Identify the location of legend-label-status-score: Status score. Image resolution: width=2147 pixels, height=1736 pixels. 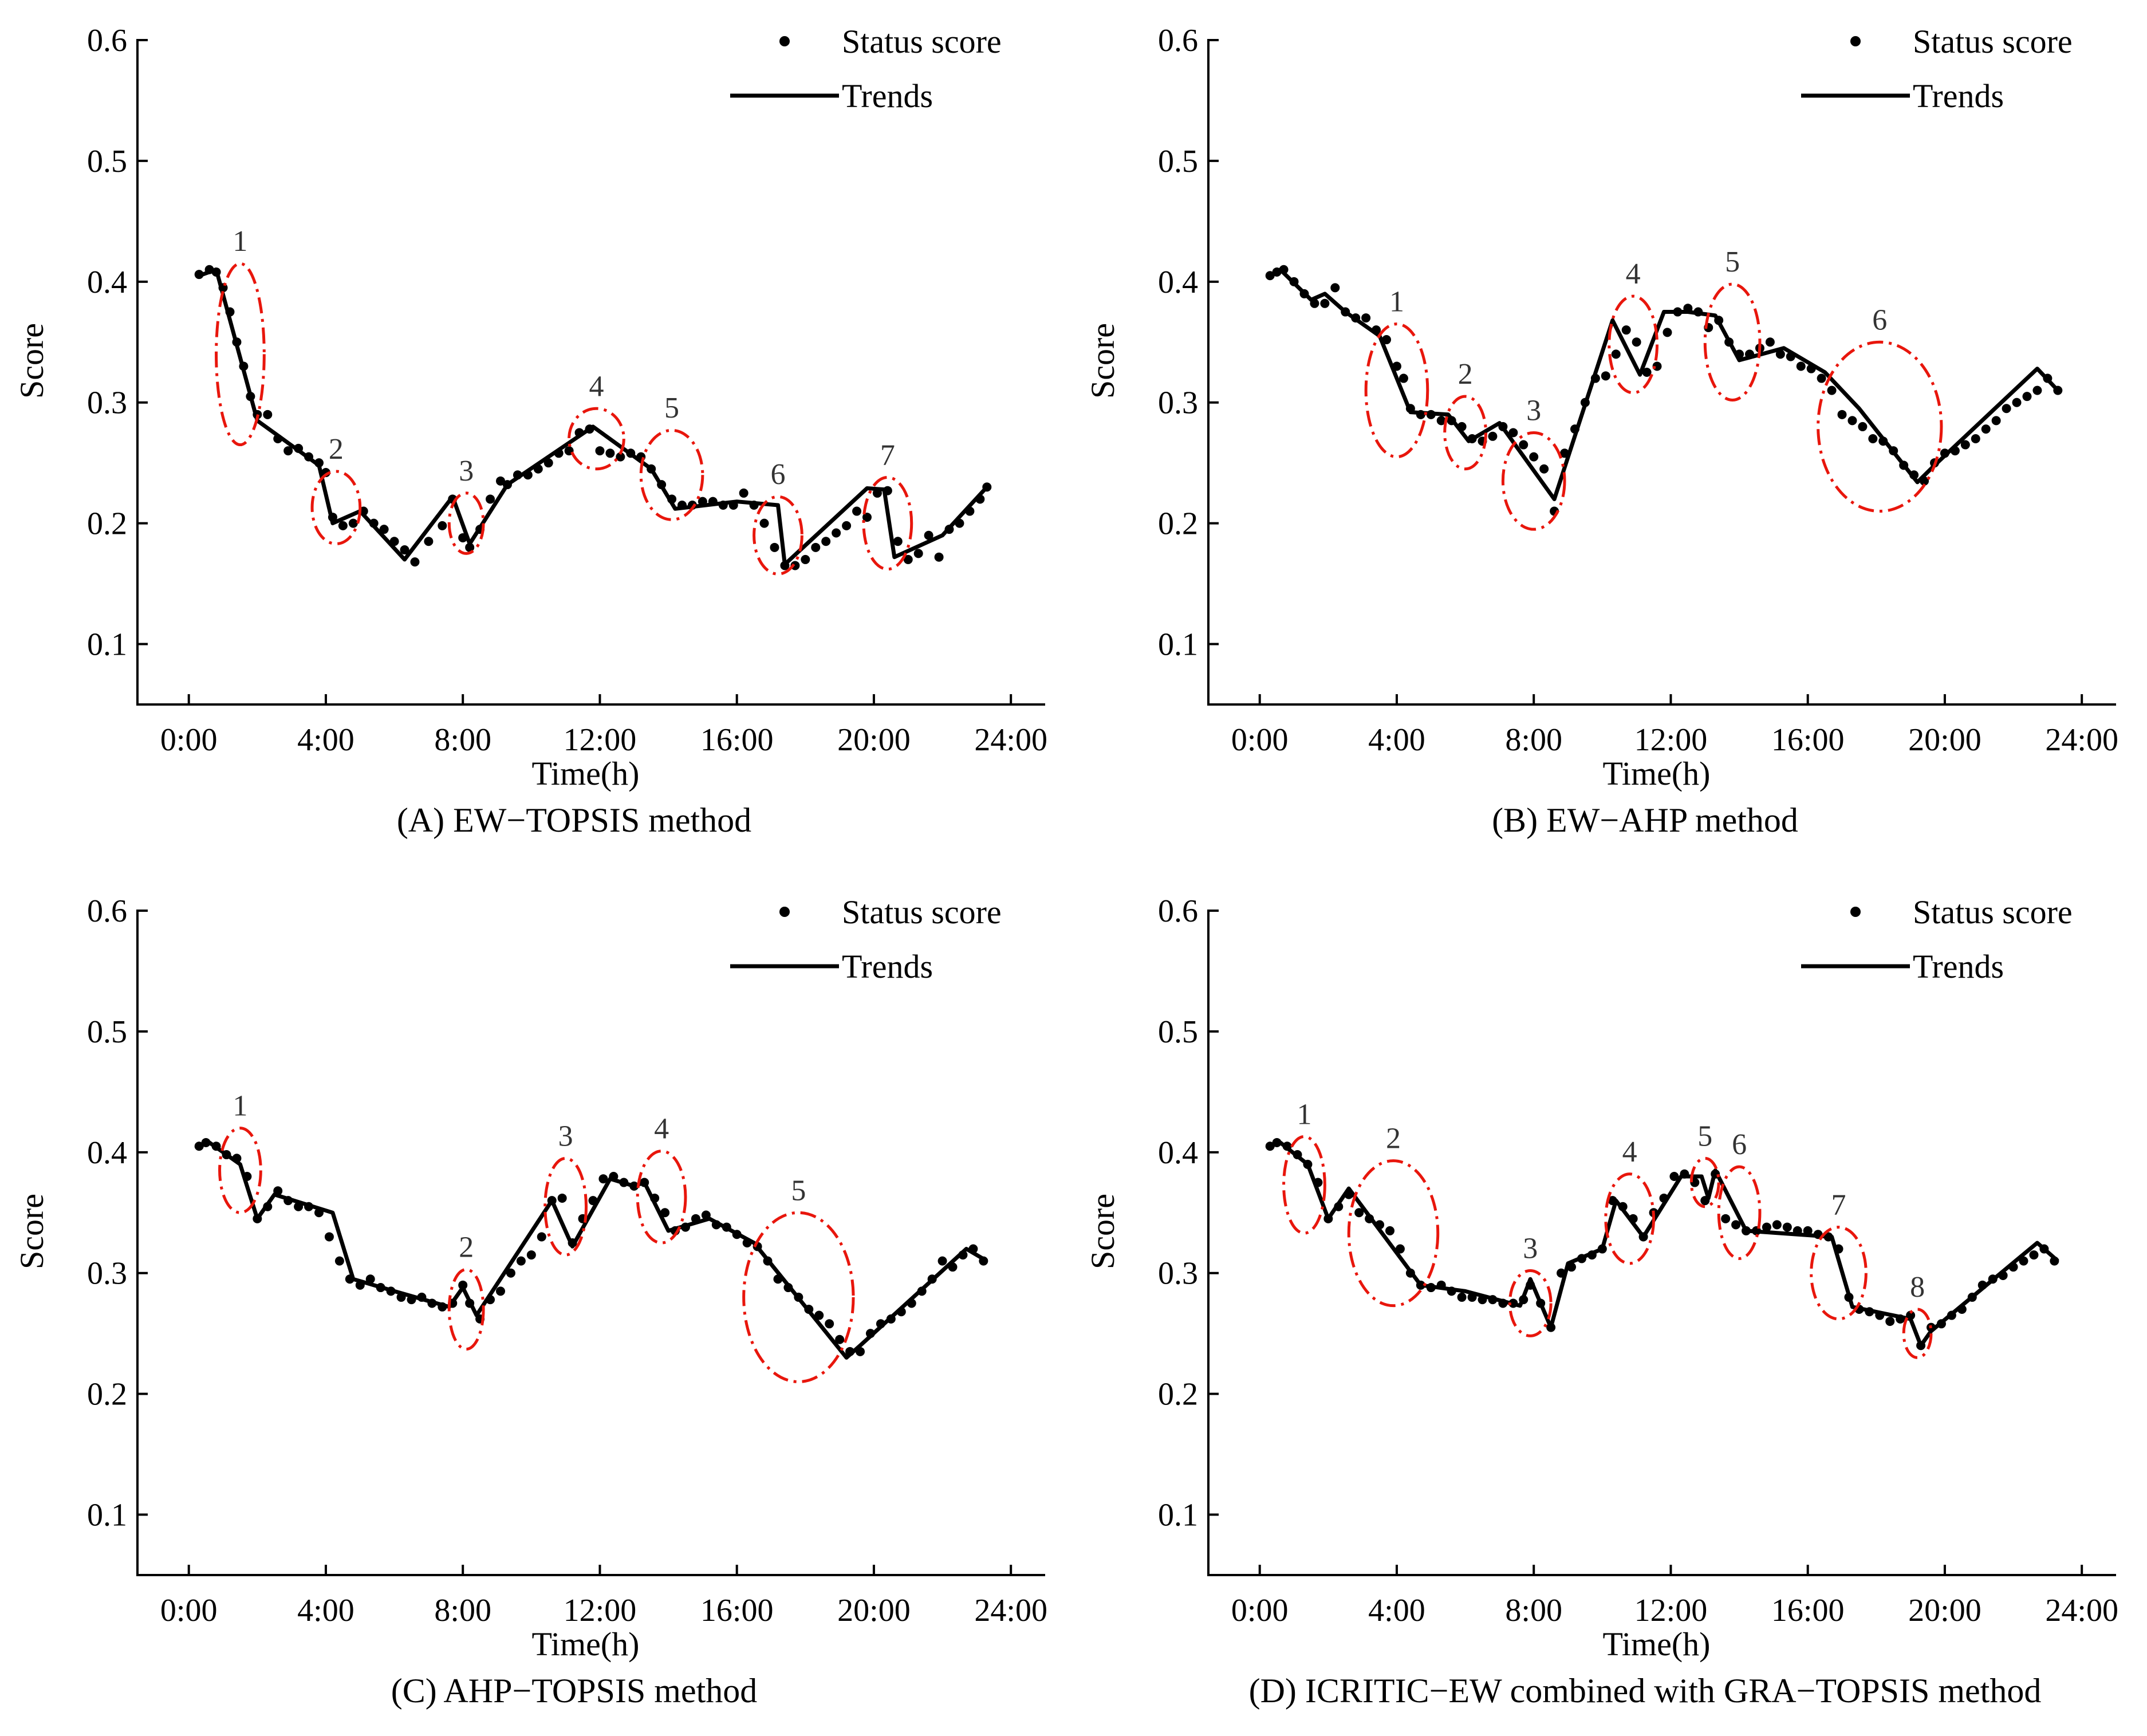
(1993, 912).